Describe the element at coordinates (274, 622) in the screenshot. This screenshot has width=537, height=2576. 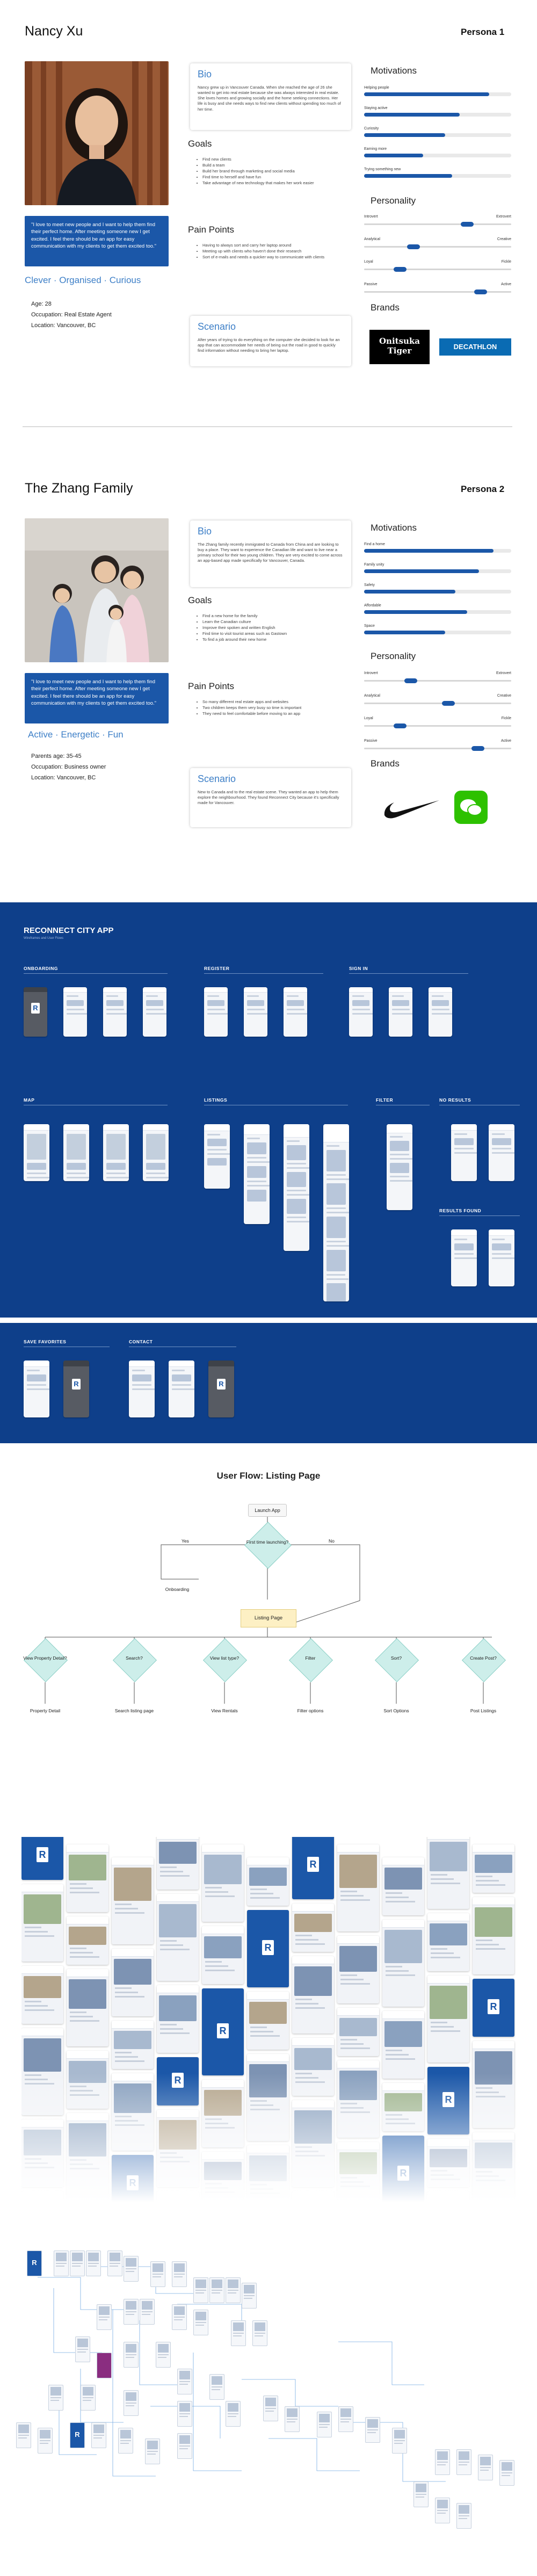
I see `list-item: Learn the Canadian culture` at that location.